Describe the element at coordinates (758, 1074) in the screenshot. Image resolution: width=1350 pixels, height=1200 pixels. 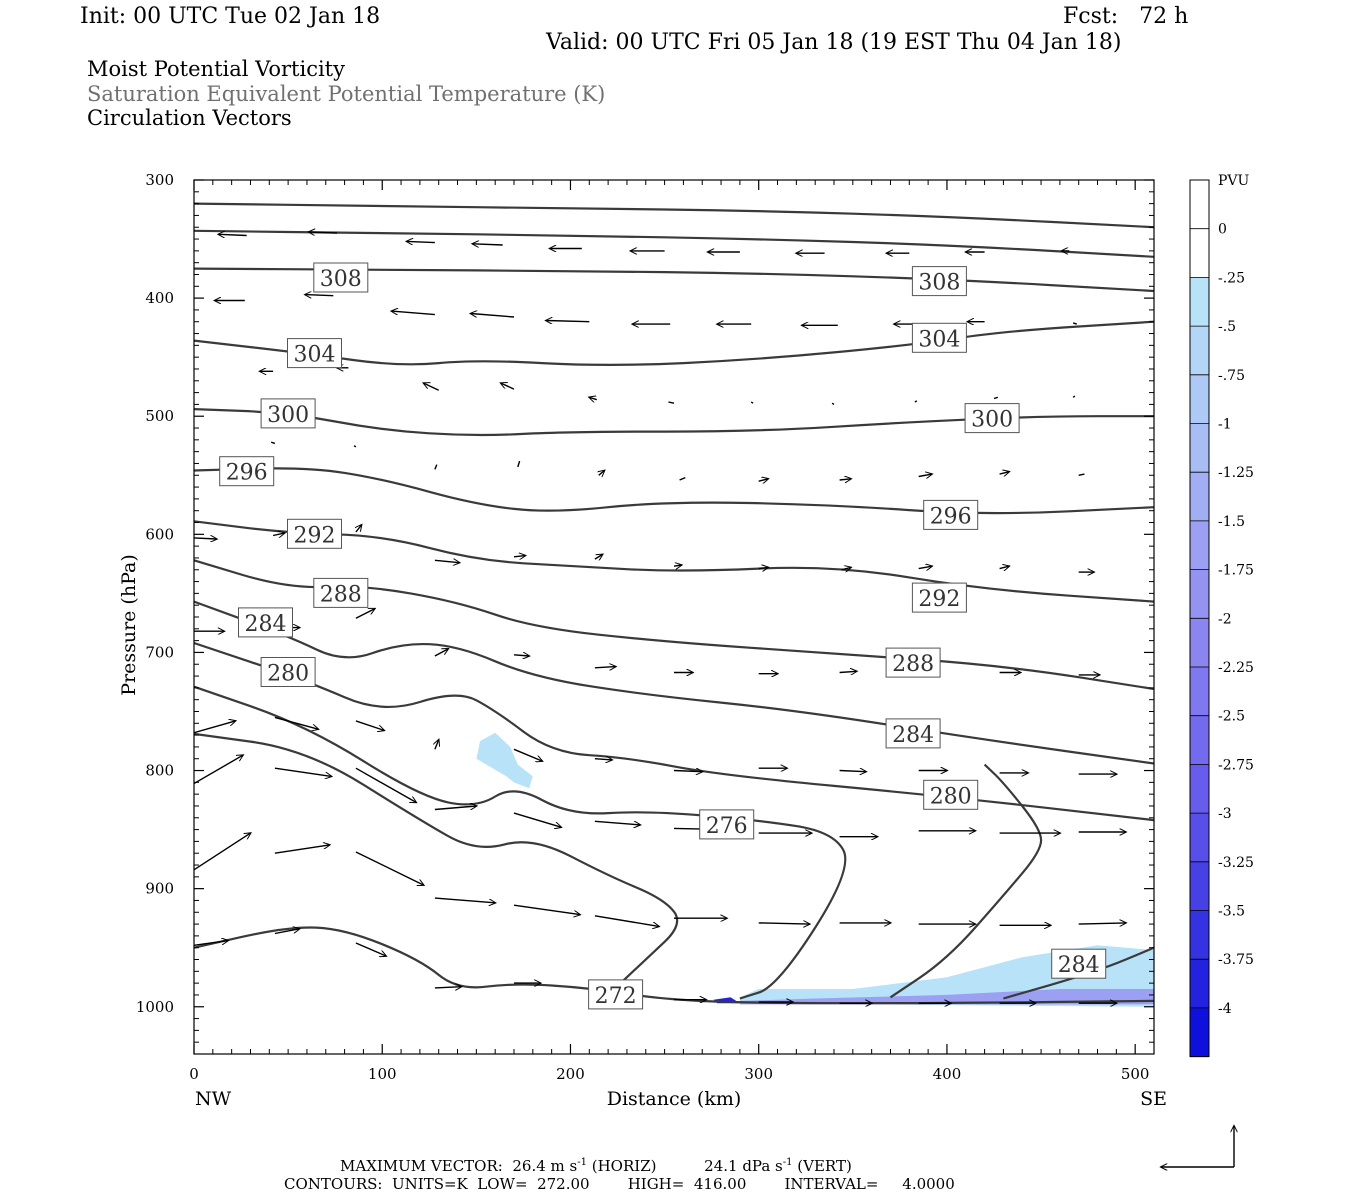
I see `x-tick-label-3: 300` at that location.